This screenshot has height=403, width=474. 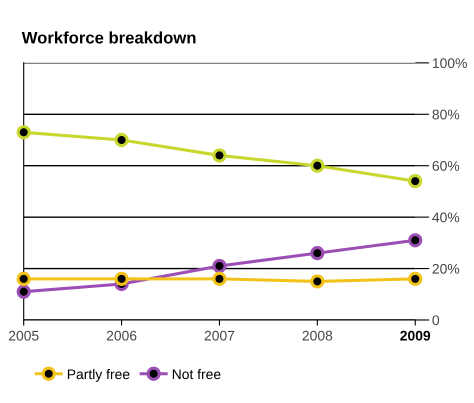 I want to click on y-tick-label: 0, so click(x=436, y=320).